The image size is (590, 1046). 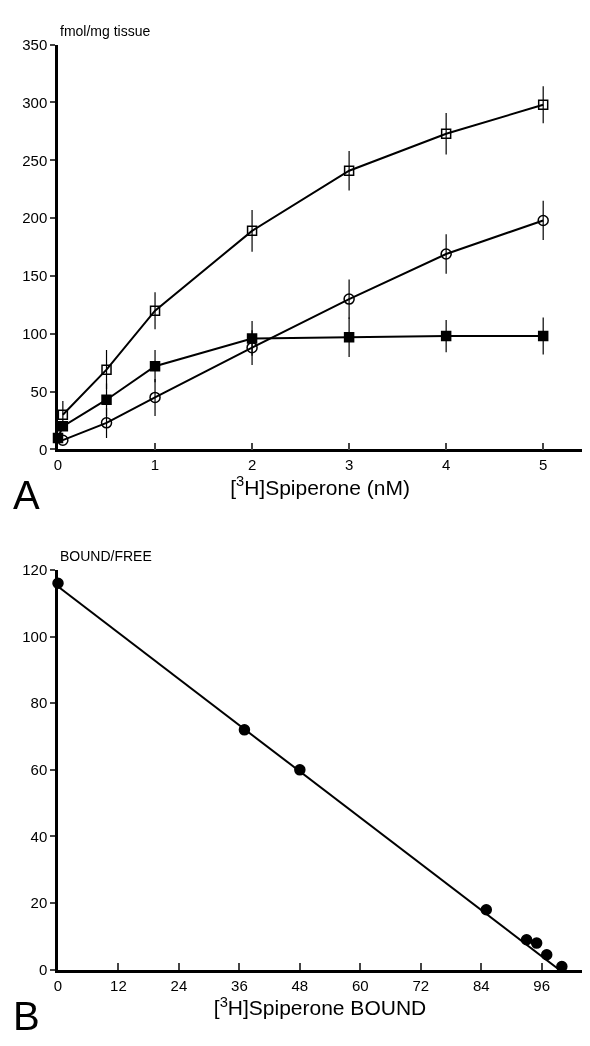 What do you see at coordinates (35, 102) in the screenshot?
I see `y-tick-label: 300` at bounding box center [35, 102].